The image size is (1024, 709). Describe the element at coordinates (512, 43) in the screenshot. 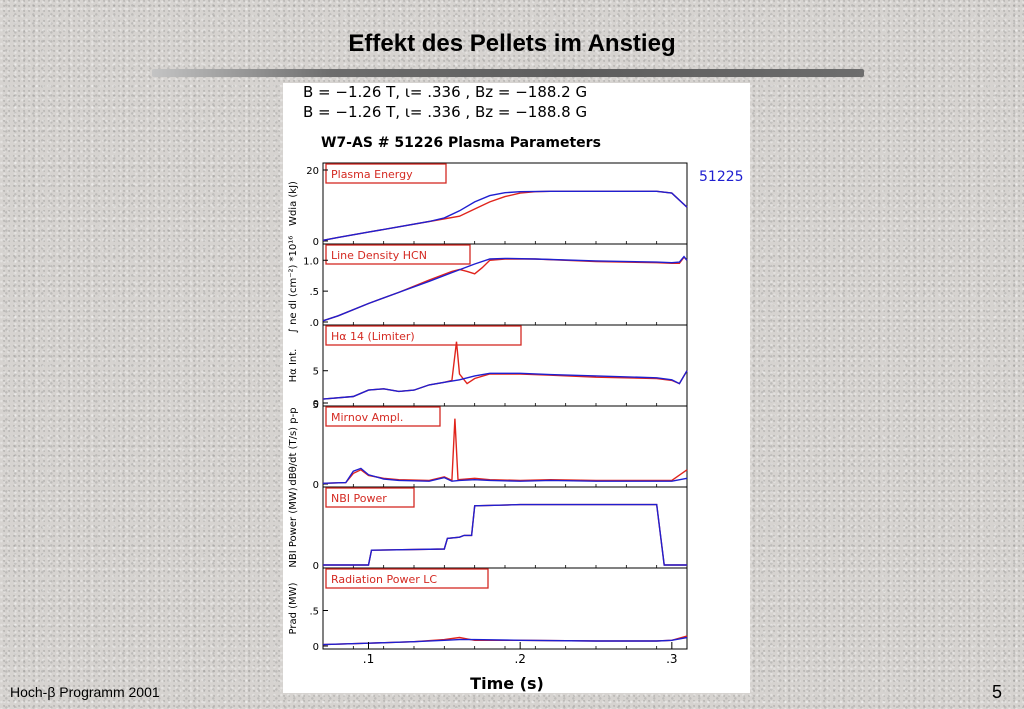

I see `slide-title: Effekt des Pellets im Anstieg` at that location.